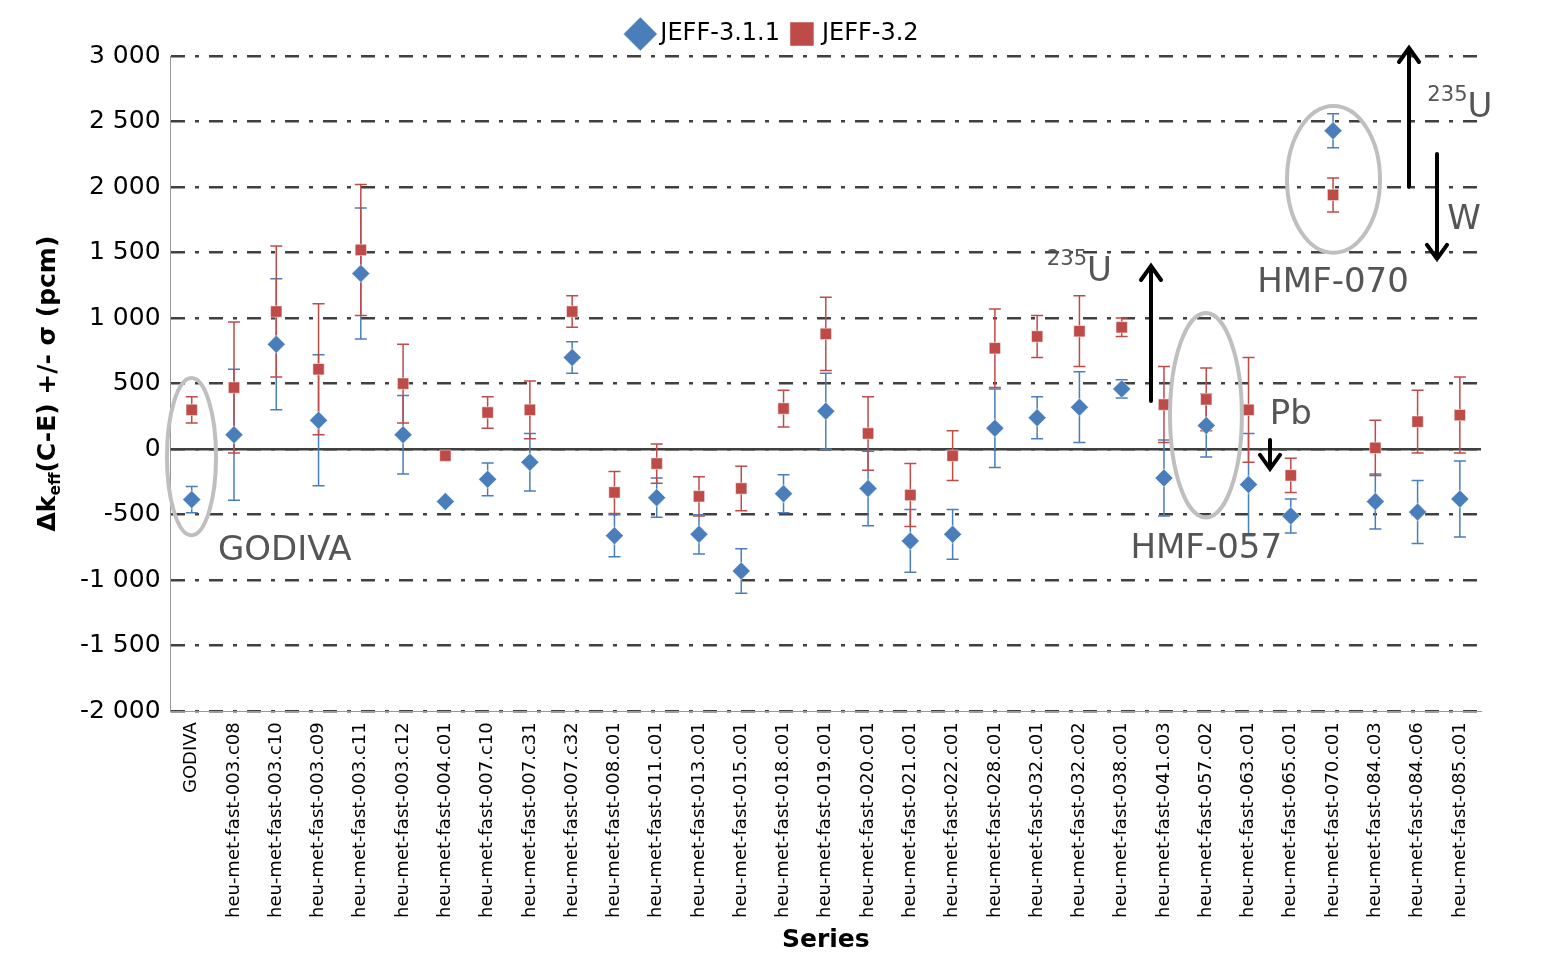  I want to click on legend-label: JEFF-3.2, so click(869, 32).